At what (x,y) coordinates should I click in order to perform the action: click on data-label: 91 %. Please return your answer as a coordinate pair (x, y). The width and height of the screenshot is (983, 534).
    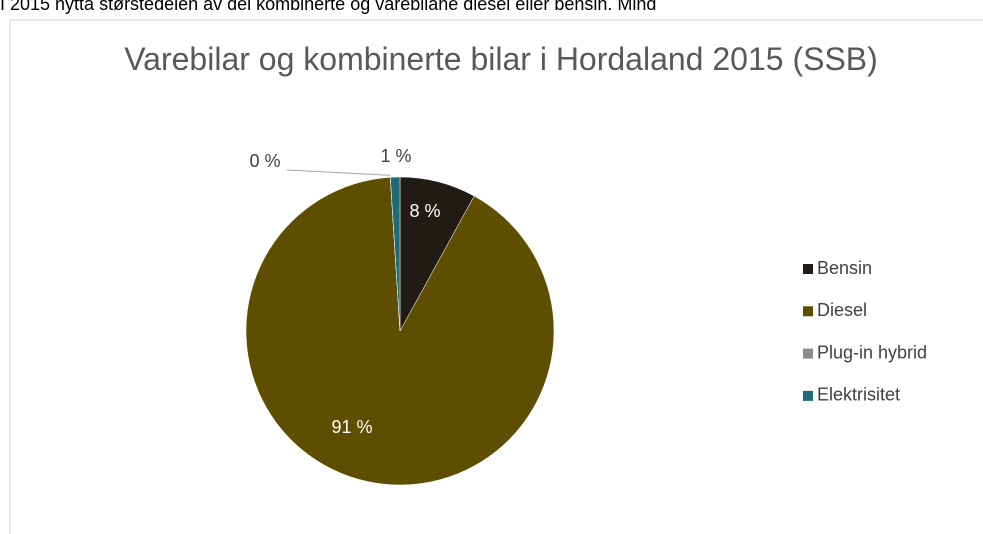
    Looking at the image, I should click on (351, 427).